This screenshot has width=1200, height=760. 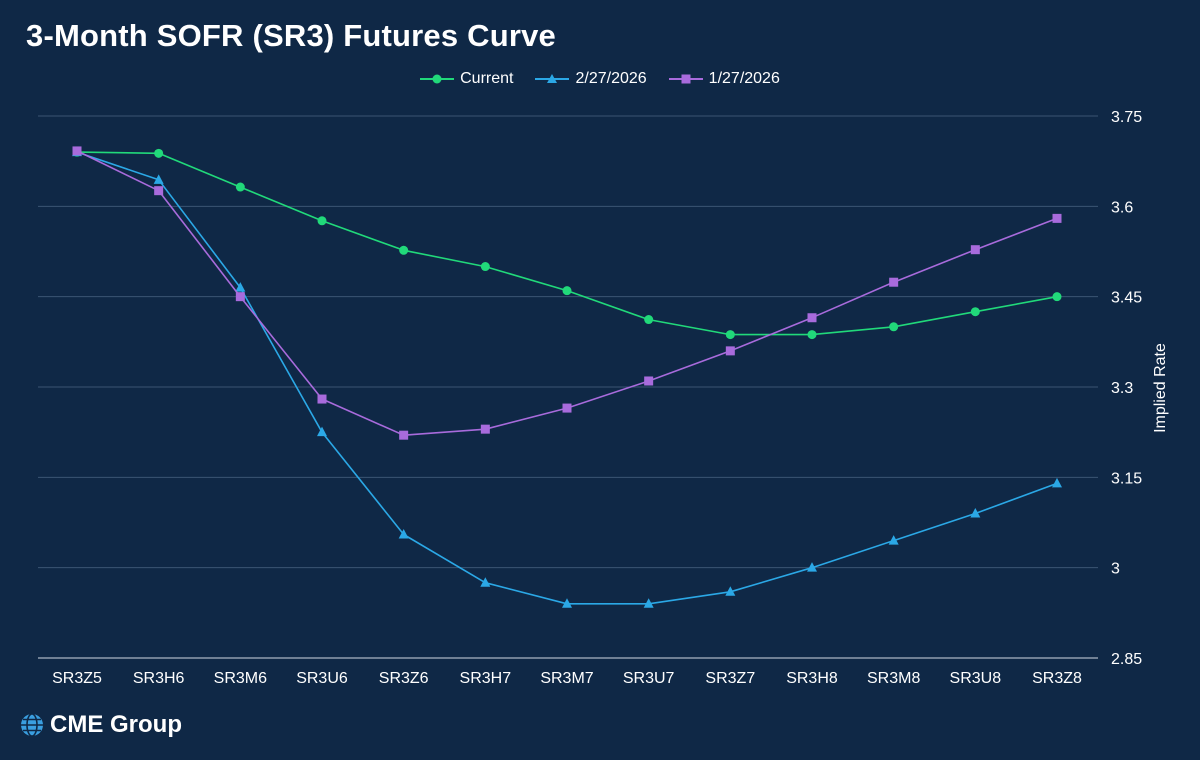 I want to click on legend-label-1-27-2026: 1/27/2026, so click(x=744, y=78).